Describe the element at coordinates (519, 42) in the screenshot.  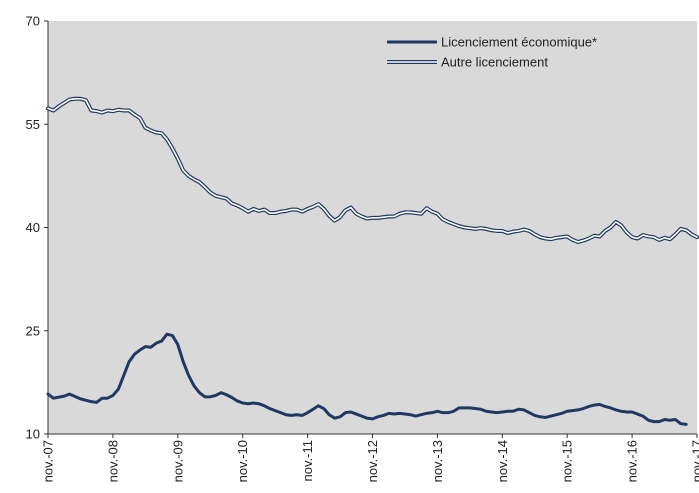
I see `legend-label: Licenciement économique*` at that location.